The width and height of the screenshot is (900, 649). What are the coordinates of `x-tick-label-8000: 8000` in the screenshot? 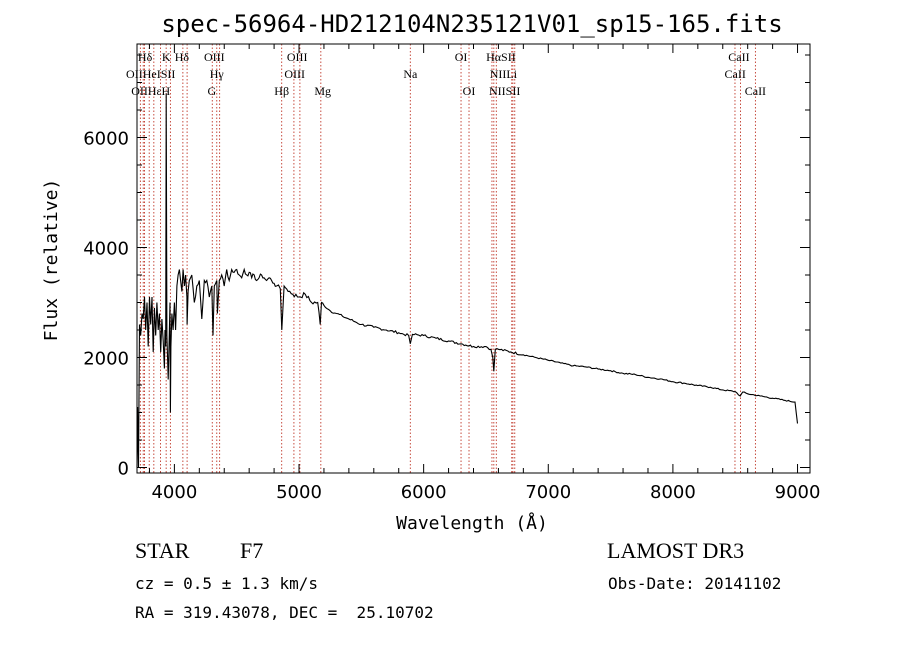 It's located at (673, 492).